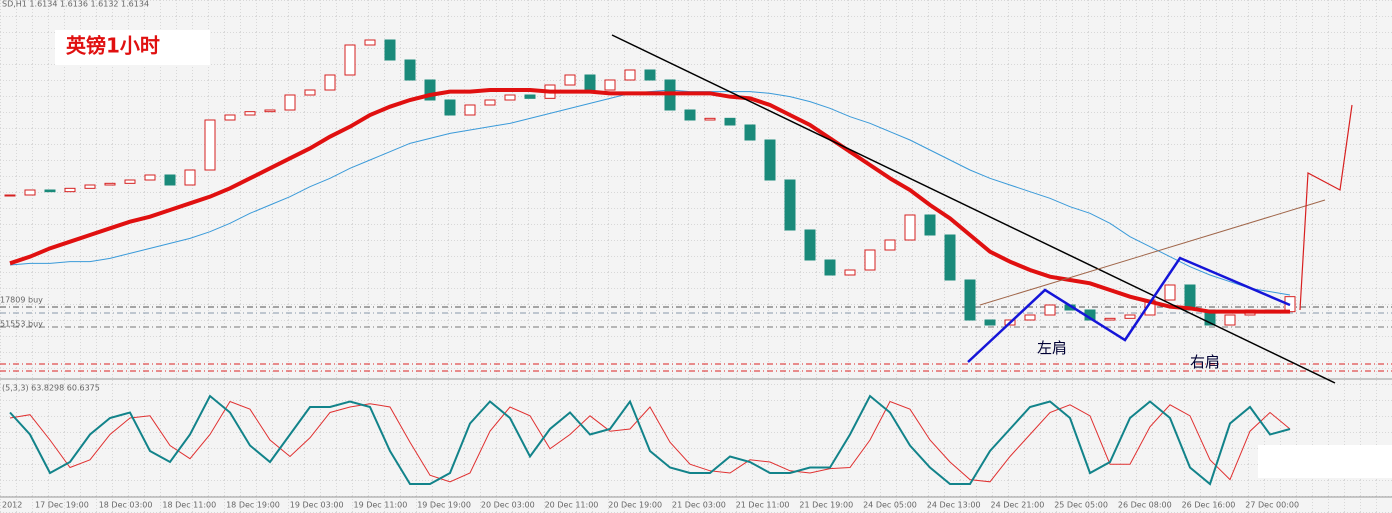  I want to click on annotation: 左肩, so click(1052, 348).